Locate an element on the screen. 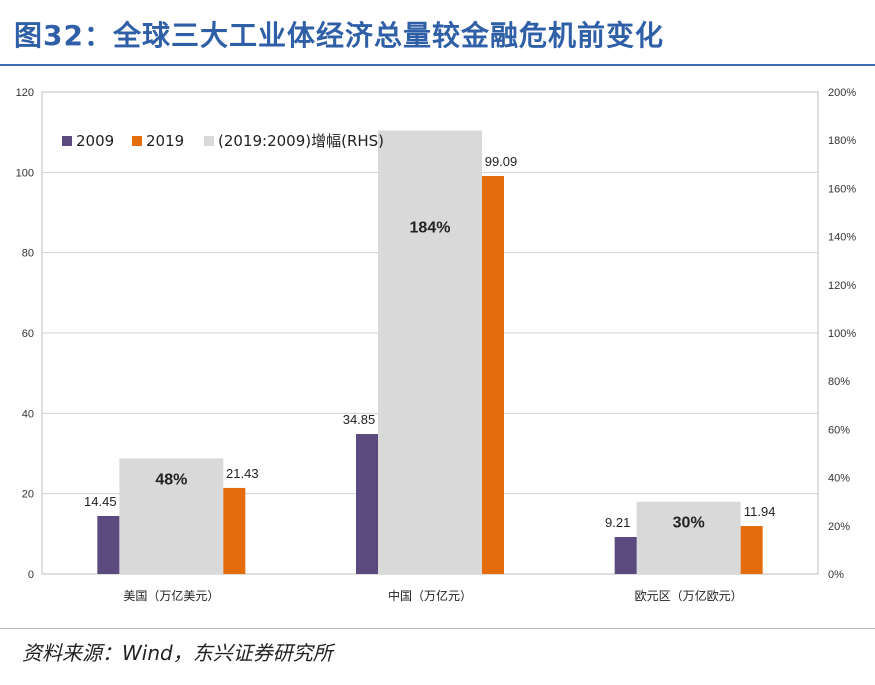 Image resolution: width=875 pixels, height=685 pixels. left-tick-label: 80 is located at coordinates (28, 254).